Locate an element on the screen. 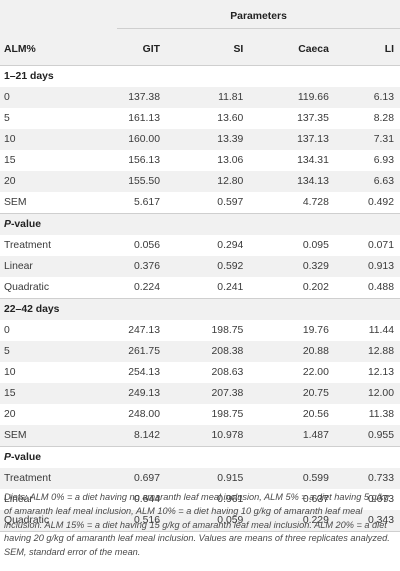 The image size is (400, 571). section-title-row: 1–21 days is located at coordinates (200, 77).